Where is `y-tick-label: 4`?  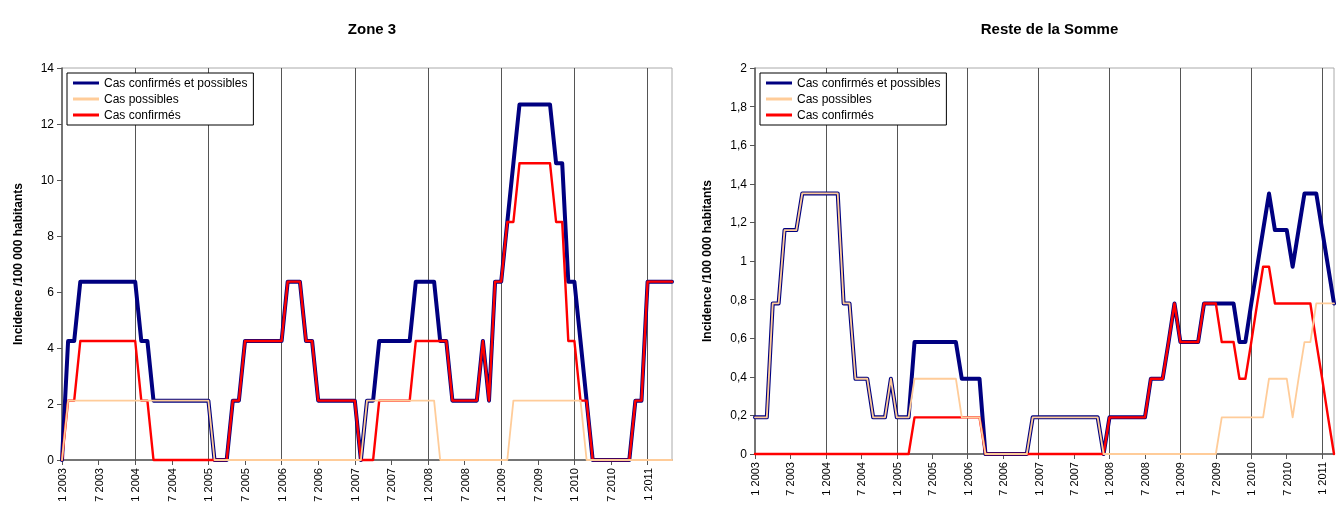 y-tick-label: 4 is located at coordinates (51, 348).